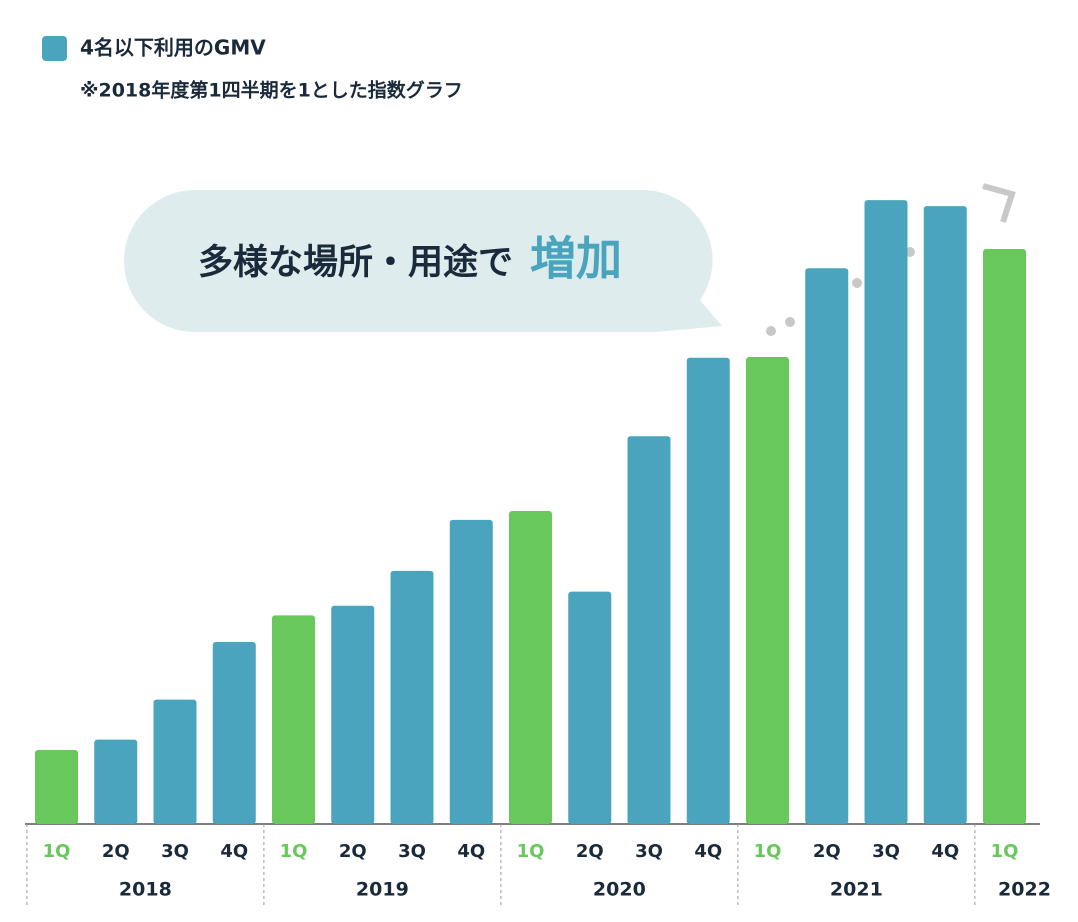  I want to click on legend-label: 4名以下利用のGMV, so click(173, 48).